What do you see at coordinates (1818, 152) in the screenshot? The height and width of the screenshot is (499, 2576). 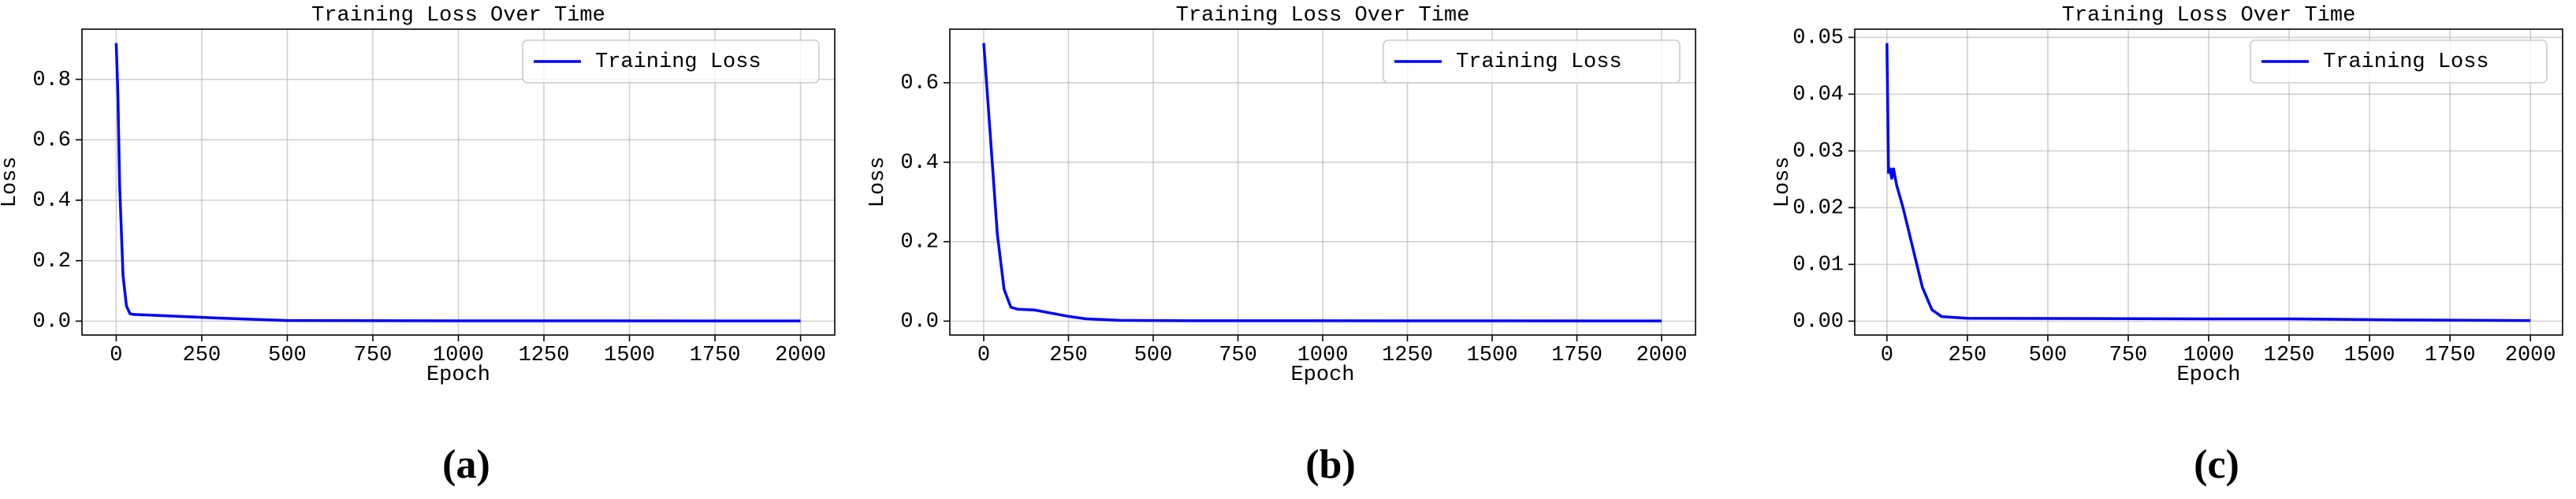 I see `y-tick-label: 0.03` at bounding box center [1818, 152].